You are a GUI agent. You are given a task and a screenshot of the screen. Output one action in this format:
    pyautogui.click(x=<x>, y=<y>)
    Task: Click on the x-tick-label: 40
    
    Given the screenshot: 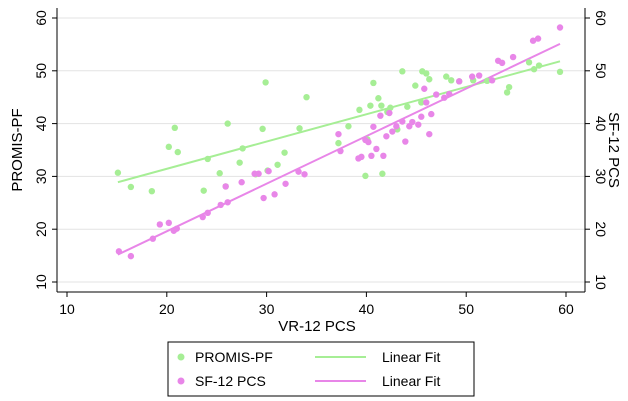 What is the action you would take?
    pyautogui.click(x=367, y=309)
    